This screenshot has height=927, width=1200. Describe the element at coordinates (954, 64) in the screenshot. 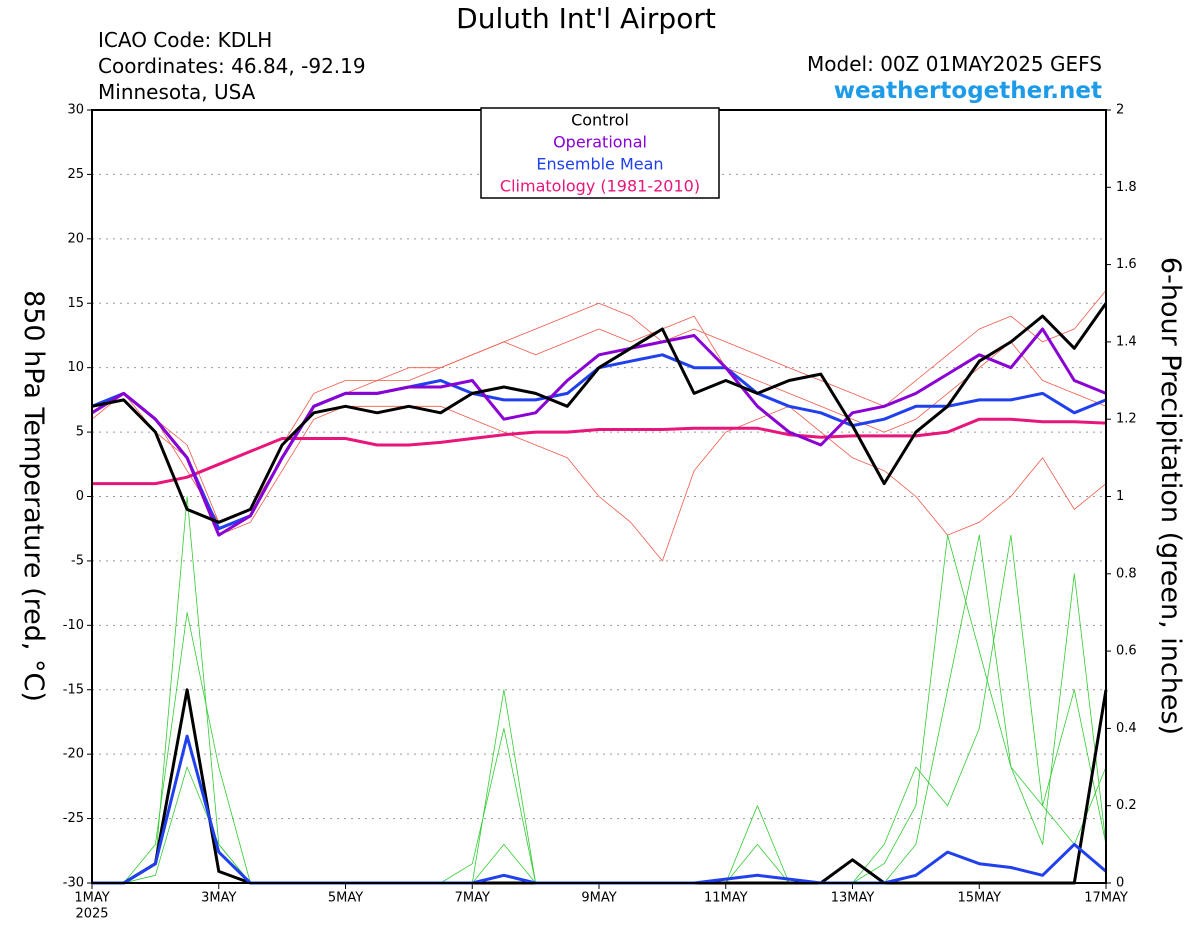

I see `model-label: Model: 00Z 01MAY2025 GEFS` at that location.